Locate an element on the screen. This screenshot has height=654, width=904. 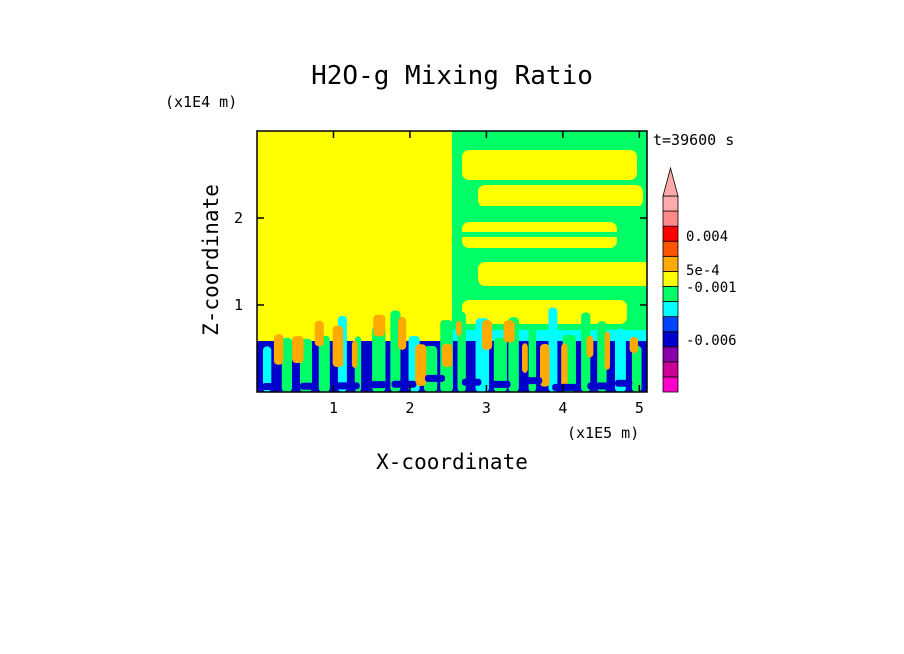
x-tick-label: 2 is located at coordinates (409, 408).